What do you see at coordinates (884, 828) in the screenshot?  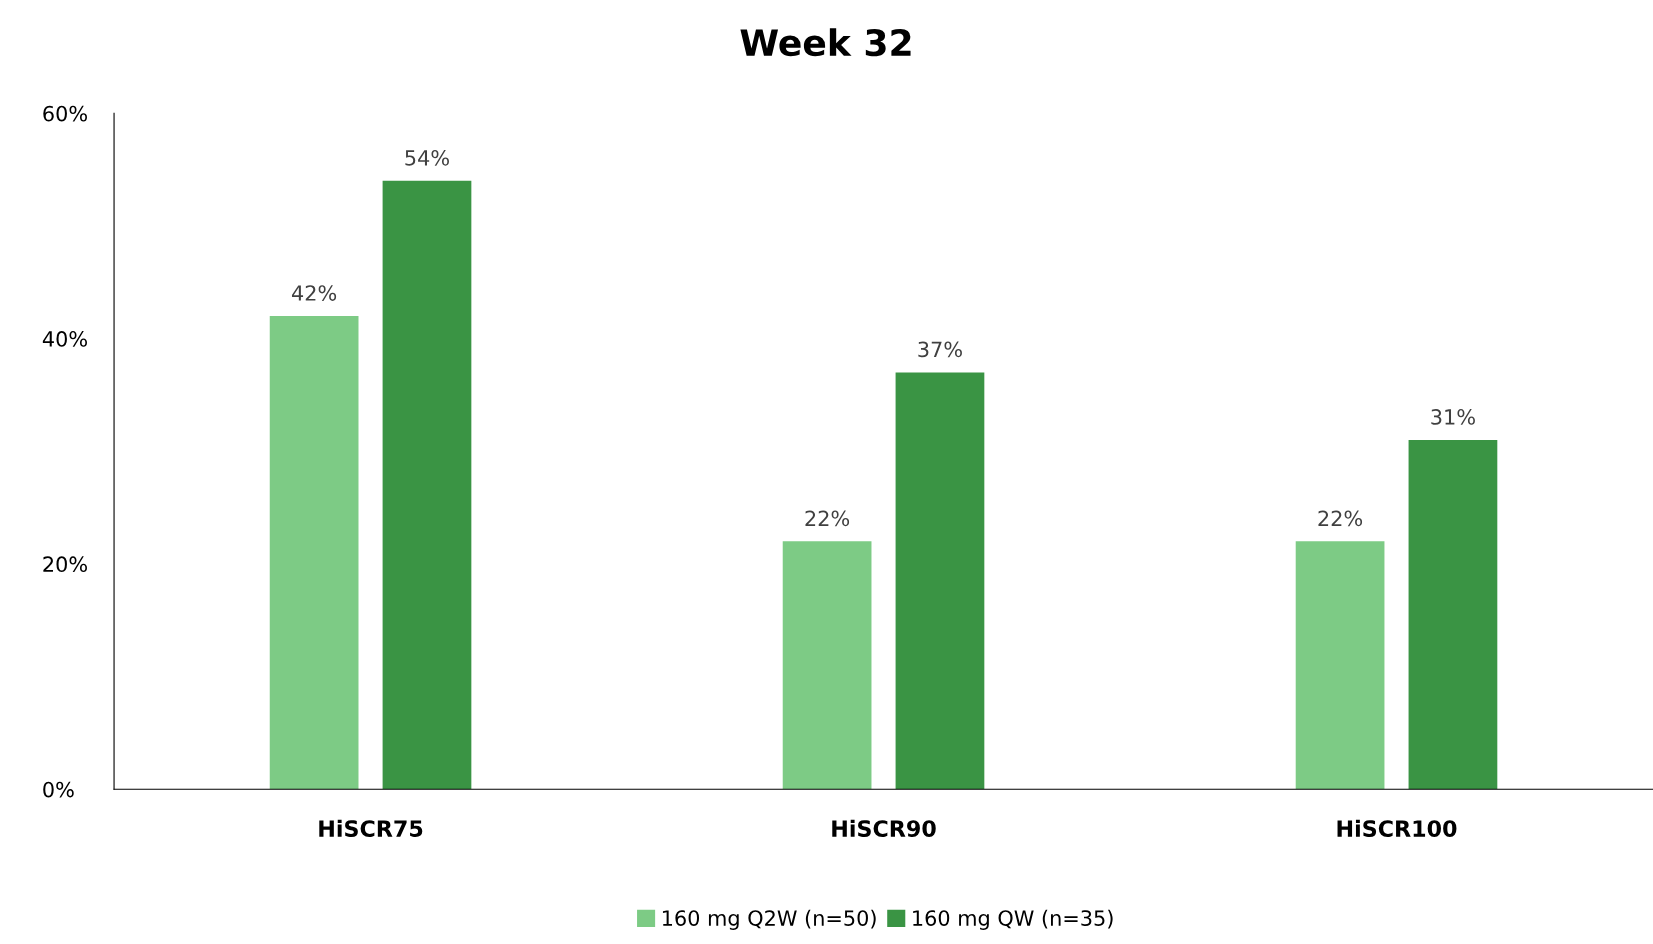 I see `x-tick-label: HiSCR90` at bounding box center [884, 828].